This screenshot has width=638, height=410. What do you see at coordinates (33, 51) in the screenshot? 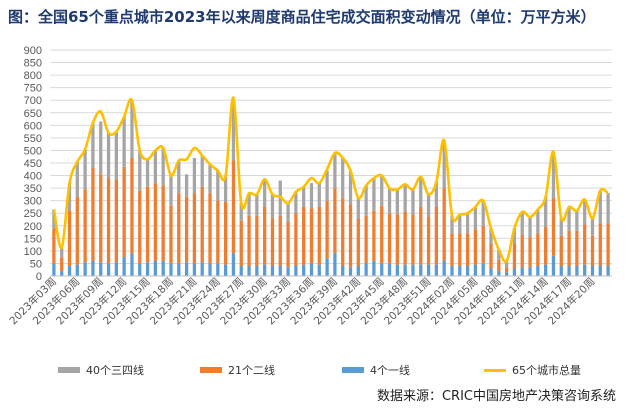
I see `y-tick-label: 900` at bounding box center [33, 51].